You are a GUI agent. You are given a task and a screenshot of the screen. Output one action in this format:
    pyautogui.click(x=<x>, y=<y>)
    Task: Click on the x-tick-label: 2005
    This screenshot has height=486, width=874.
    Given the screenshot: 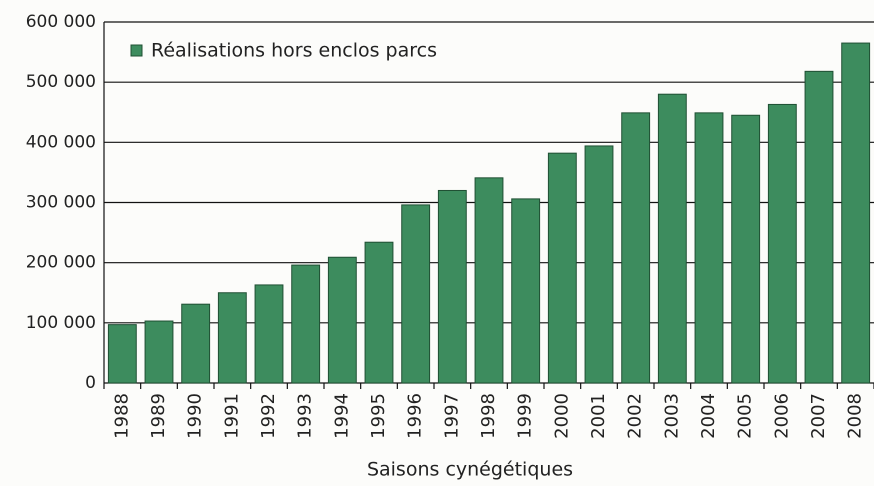 What is the action you would take?
    pyautogui.click(x=745, y=416)
    